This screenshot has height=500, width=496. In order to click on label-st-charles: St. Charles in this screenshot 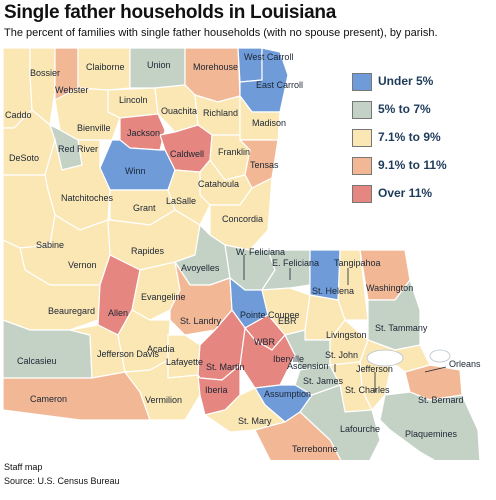, I will do `click(367, 390)`.